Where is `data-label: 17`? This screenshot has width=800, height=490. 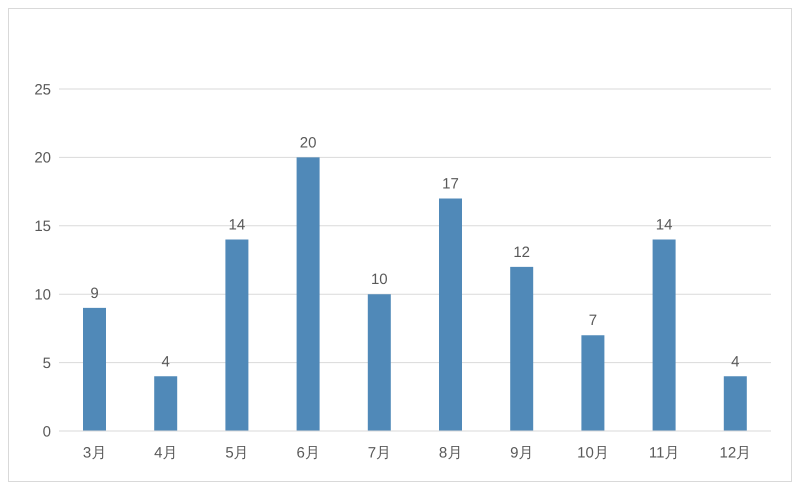 data-label: 17 is located at coordinates (450, 183).